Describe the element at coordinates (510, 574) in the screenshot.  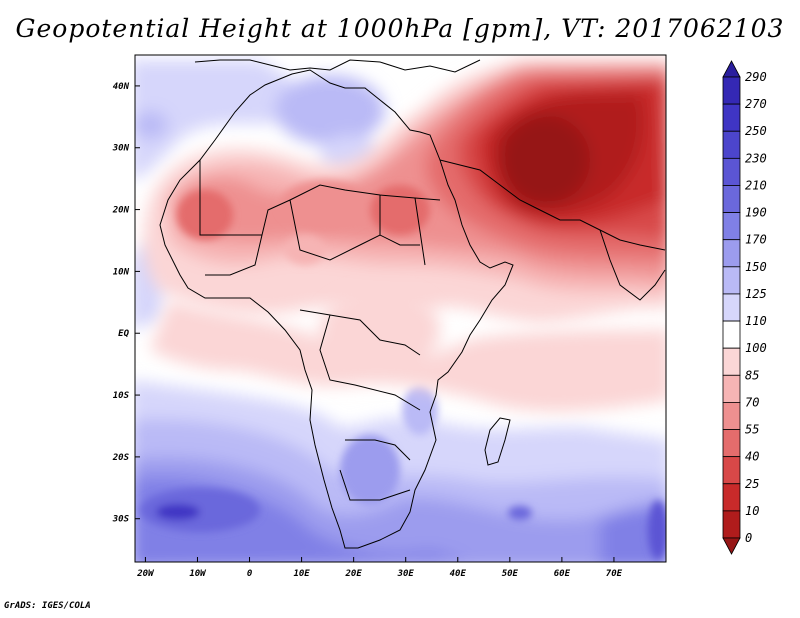
I see `lon-tick-label: 50E` at that location.